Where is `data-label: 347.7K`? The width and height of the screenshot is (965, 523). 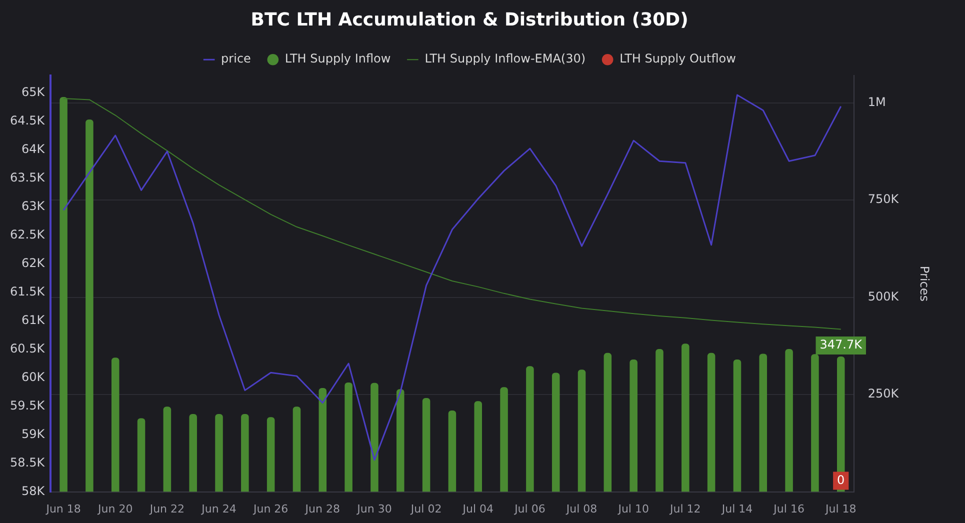 data-label: 347.7K is located at coordinates (842, 345).